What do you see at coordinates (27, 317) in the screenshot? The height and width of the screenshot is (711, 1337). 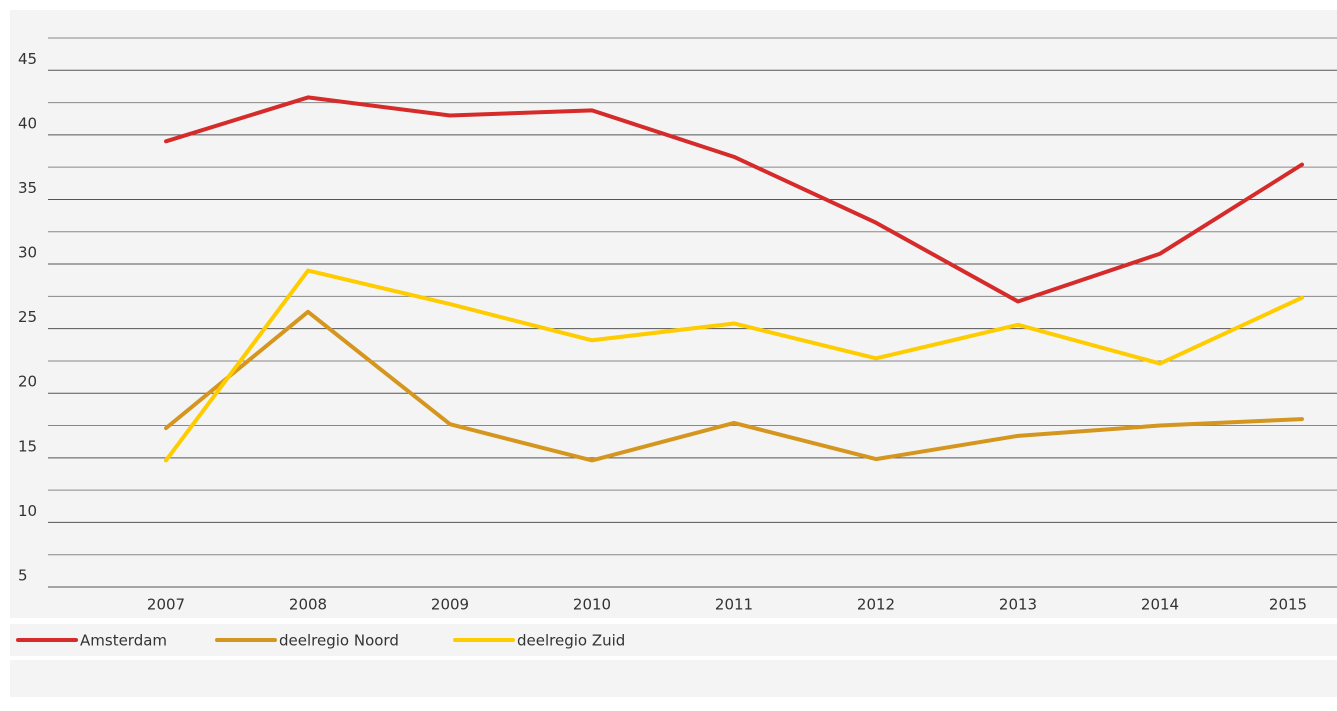 I see `y-tick-label: 25` at bounding box center [27, 317].